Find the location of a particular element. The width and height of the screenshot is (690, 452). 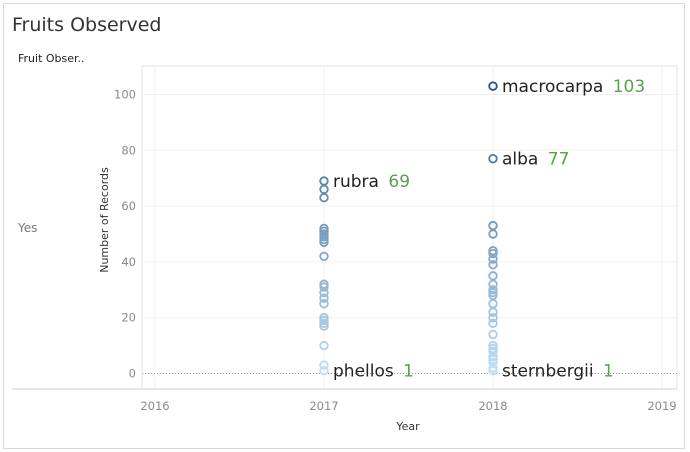

chart-title: Fruits Observed is located at coordinates (87, 25).